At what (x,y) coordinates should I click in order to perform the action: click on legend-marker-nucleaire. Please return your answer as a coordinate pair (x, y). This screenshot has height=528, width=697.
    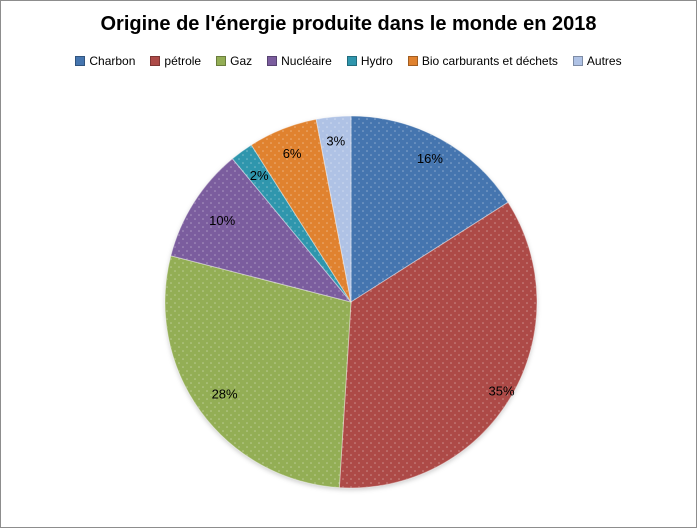
    Looking at the image, I should click on (272, 61).